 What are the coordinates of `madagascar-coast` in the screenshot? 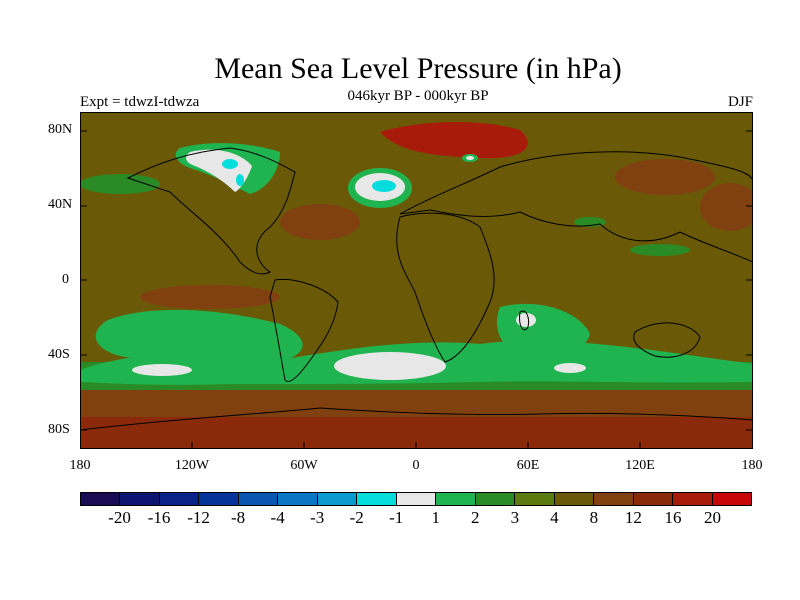 It's located at (524, 320).